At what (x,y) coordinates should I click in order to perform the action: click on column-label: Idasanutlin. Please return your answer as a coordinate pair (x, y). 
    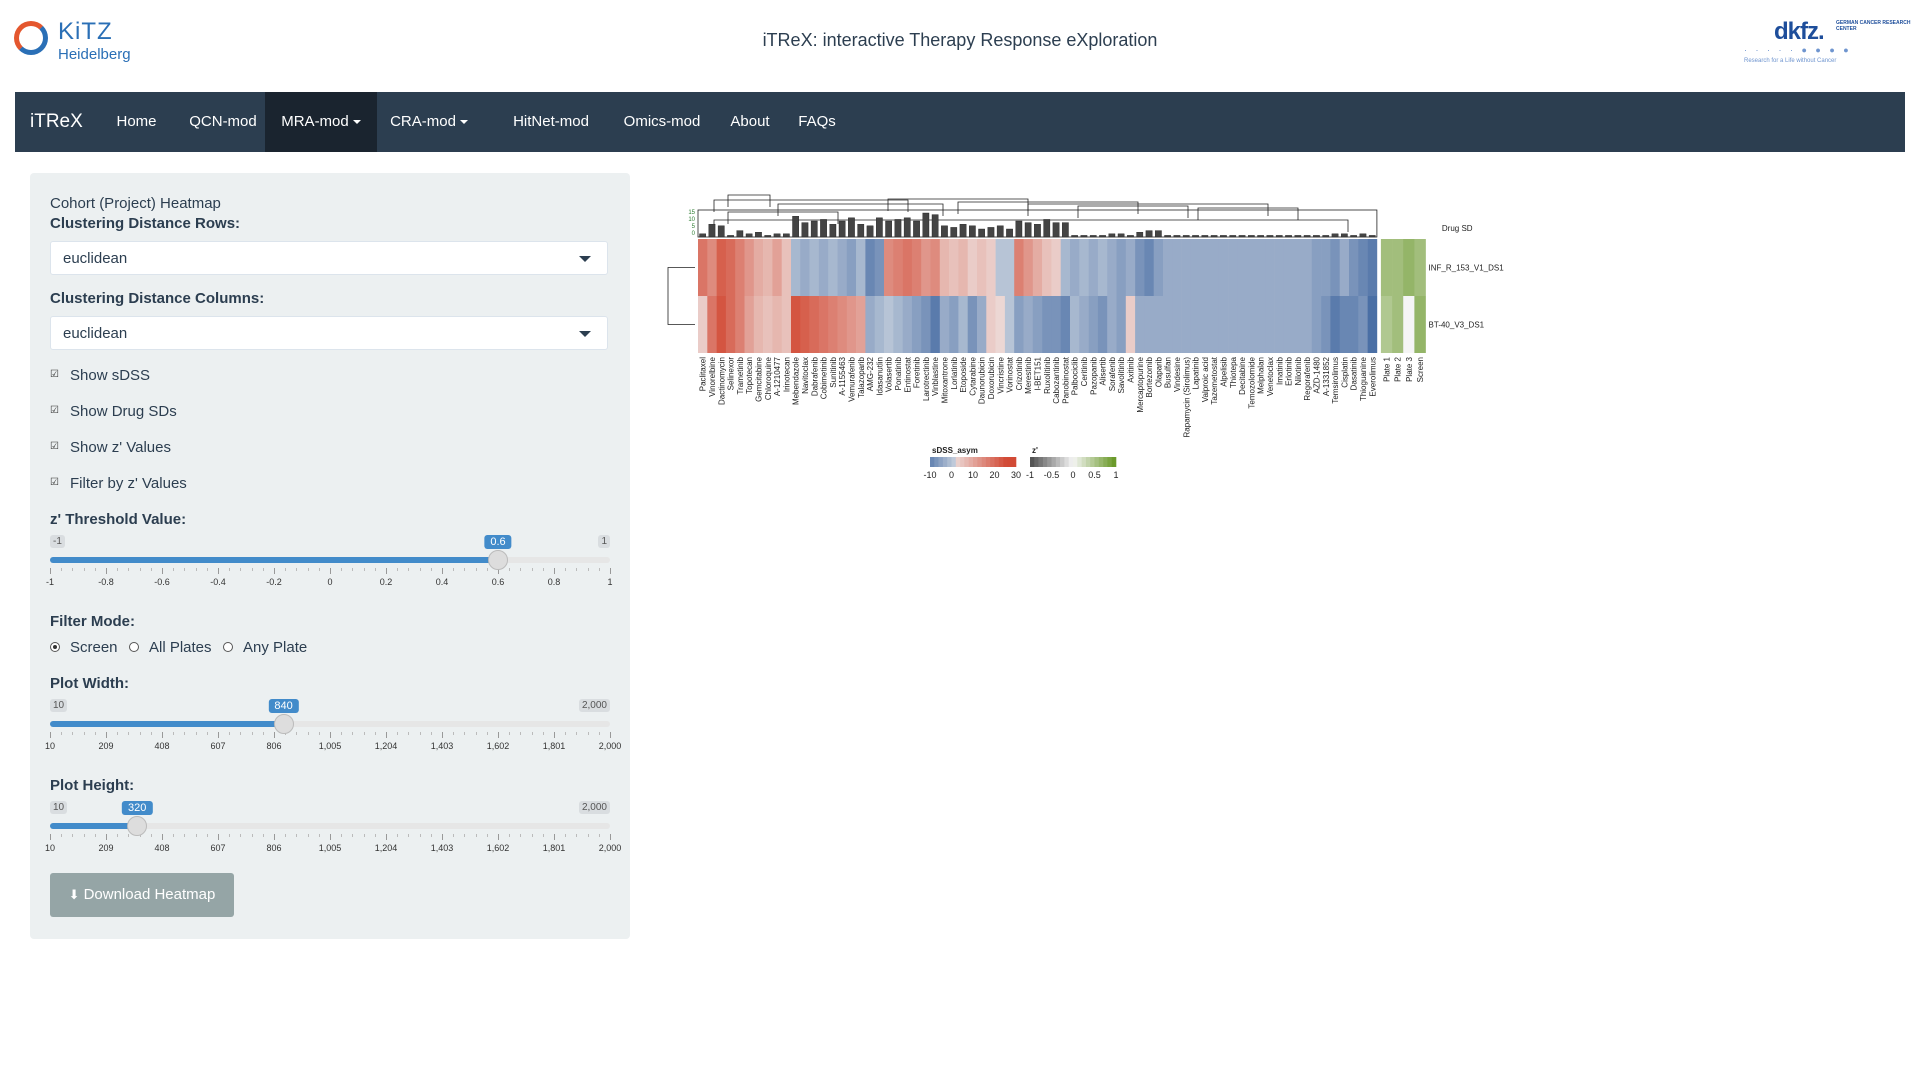
    Looking at the image, I should click on (879, 376).